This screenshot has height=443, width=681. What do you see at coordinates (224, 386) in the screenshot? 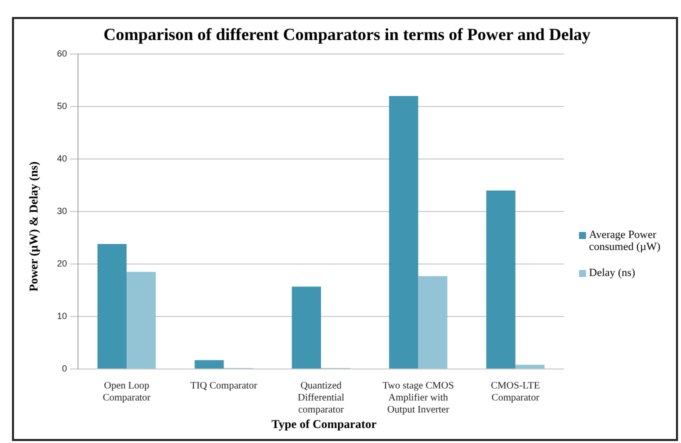
I see `x-tick-label: TIQ Comparator` at bounding box center [224, 386].